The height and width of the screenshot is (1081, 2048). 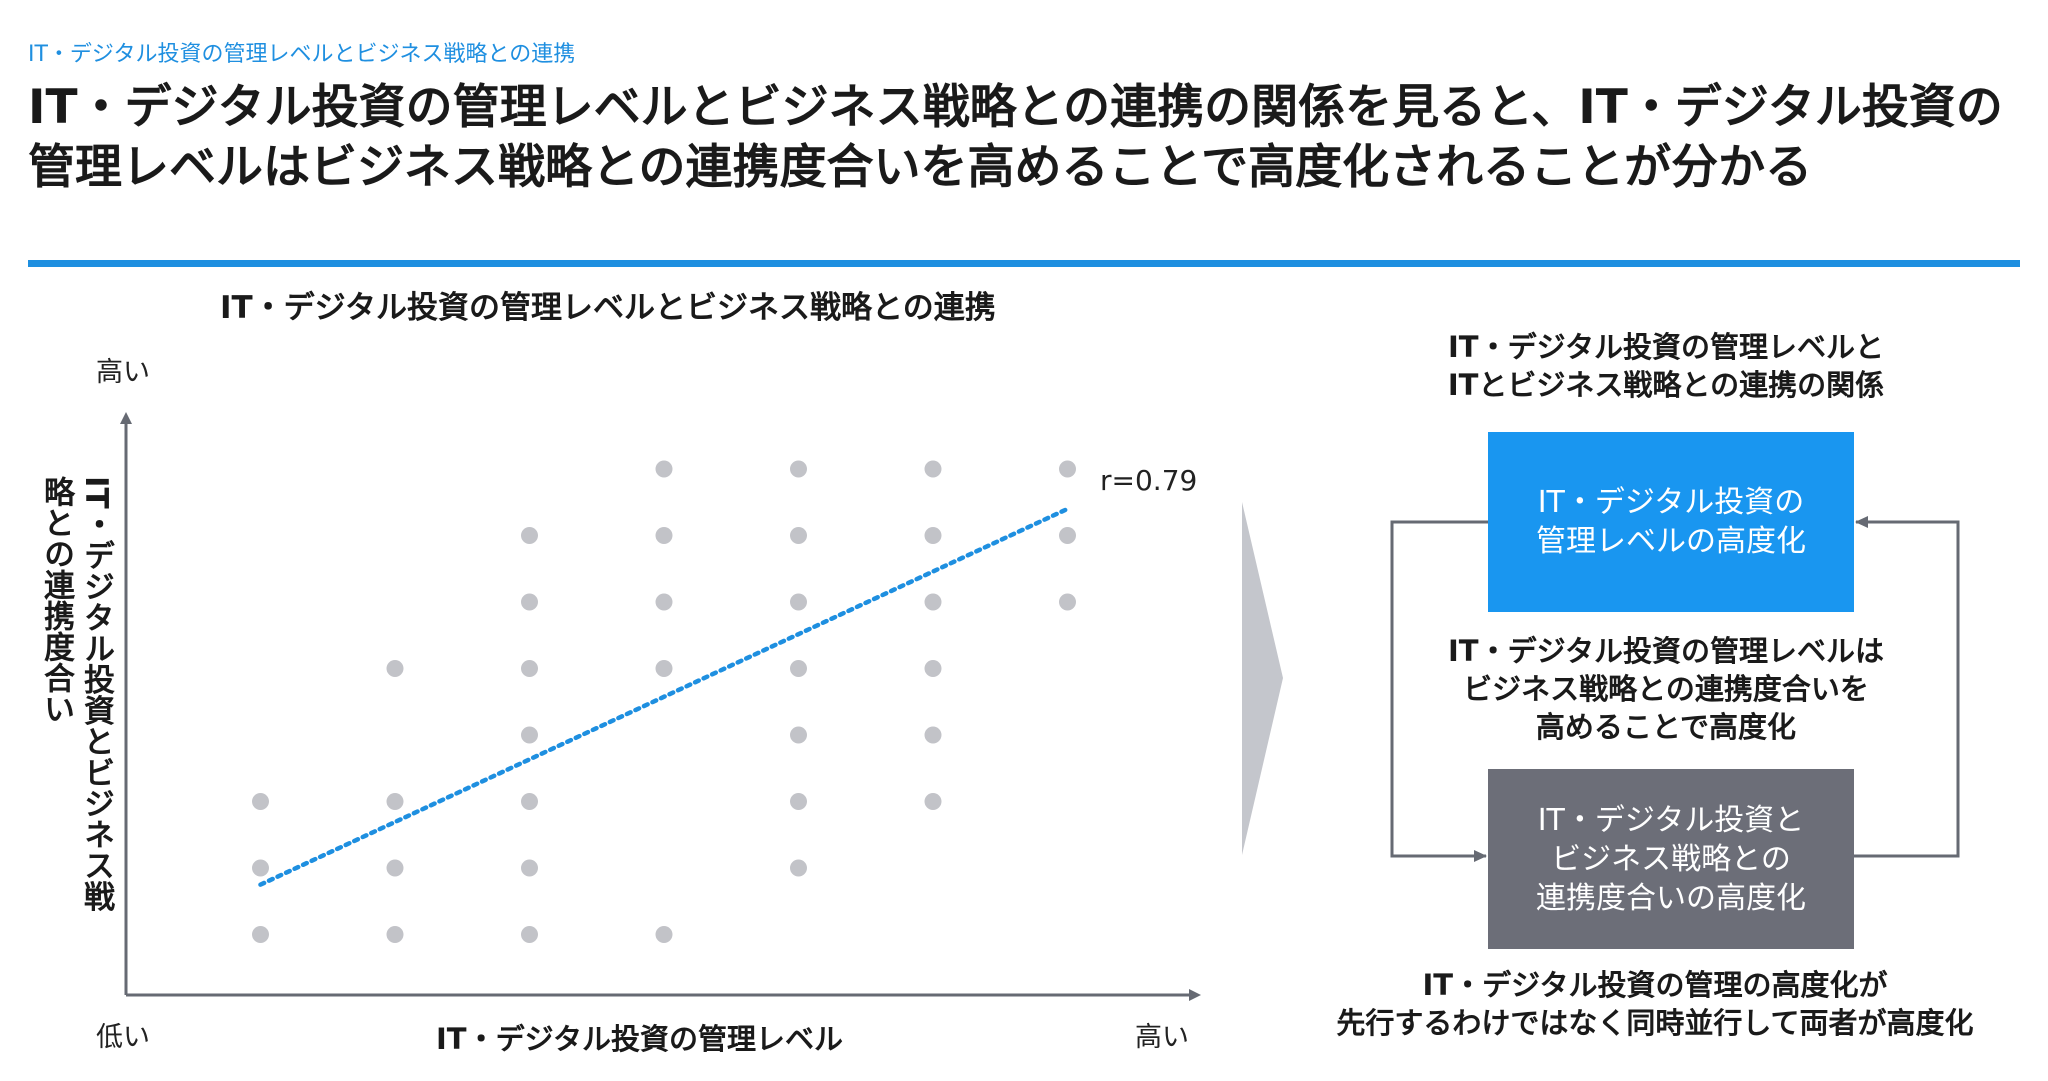 What do you see at coordinates (1262, 678) in the screenshot?
I see `chevron-arrow-icon` at bounding box center [1262, 678].